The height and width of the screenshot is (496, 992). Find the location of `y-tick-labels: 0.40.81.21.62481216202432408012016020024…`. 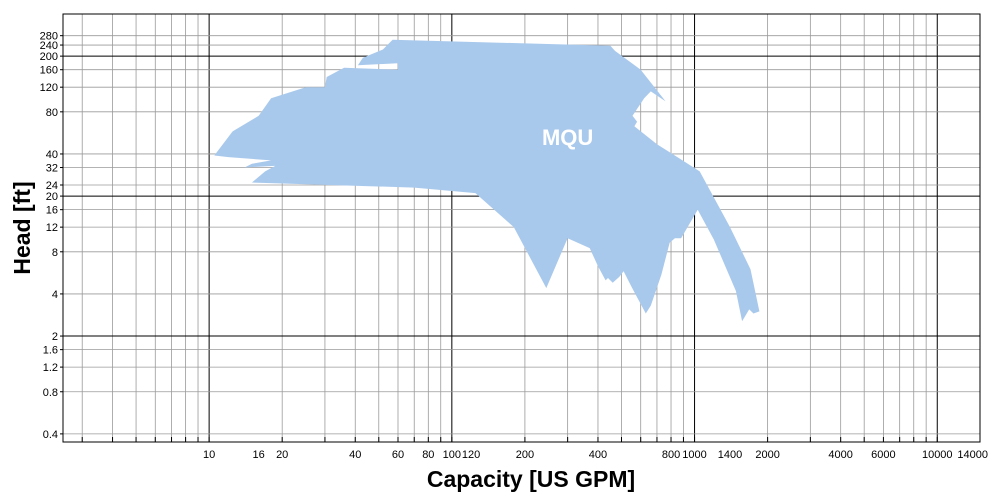

y-tick-labels: 0.40.81.21.62481216202432408012016020024… is located at coordinates (51, 236).